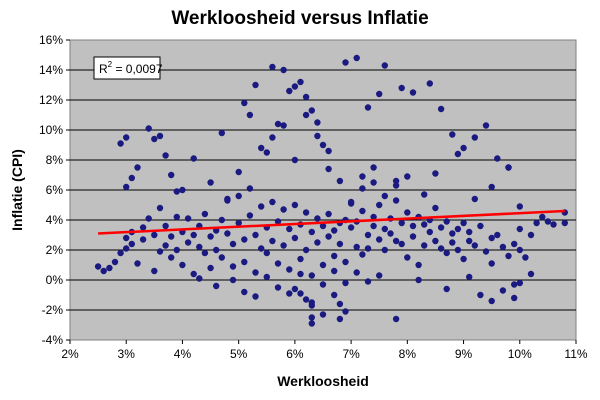 This screenshot has width=600, height=400. Describe the element at coordinates (55, 220) in the screenshot. I see `y-tick-label: 4%` at that location.